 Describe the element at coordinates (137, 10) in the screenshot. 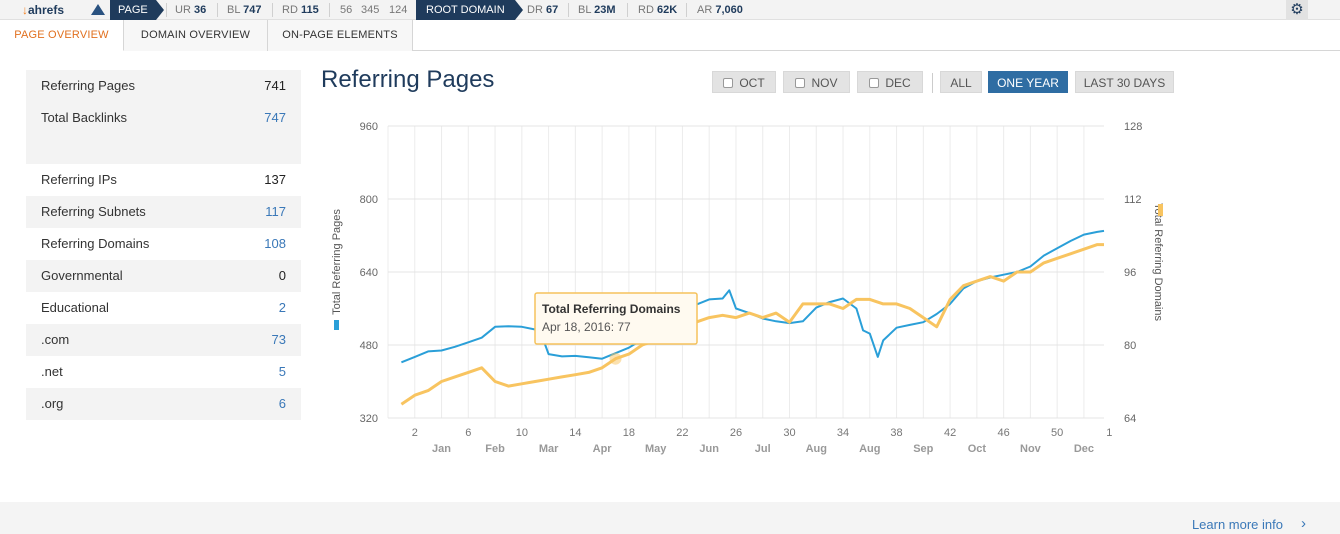

I see `page-mode-badge: PAGE` at that location.